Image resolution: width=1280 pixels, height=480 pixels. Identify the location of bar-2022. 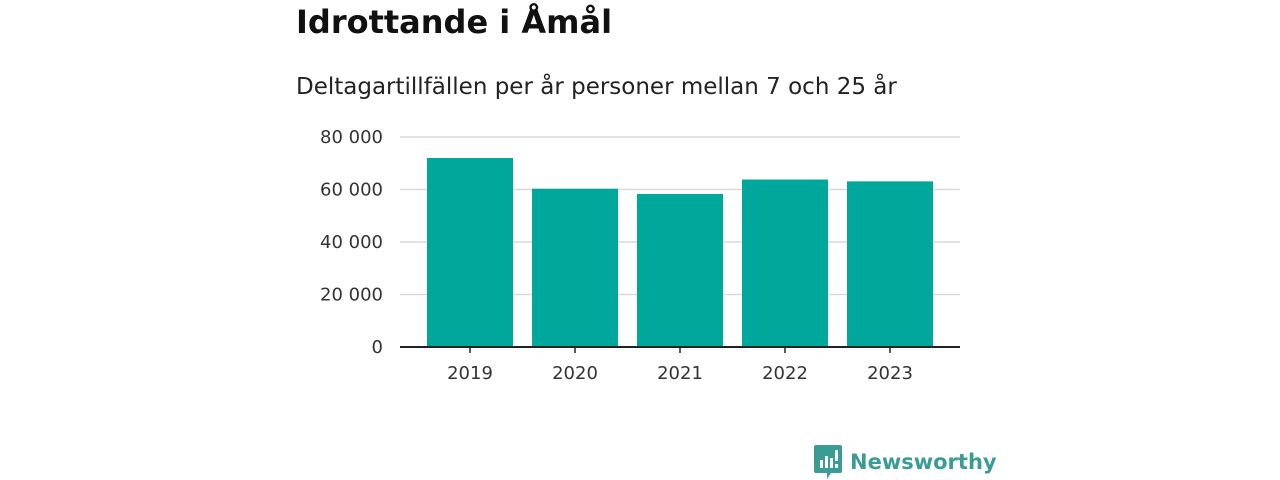
(785, 263).